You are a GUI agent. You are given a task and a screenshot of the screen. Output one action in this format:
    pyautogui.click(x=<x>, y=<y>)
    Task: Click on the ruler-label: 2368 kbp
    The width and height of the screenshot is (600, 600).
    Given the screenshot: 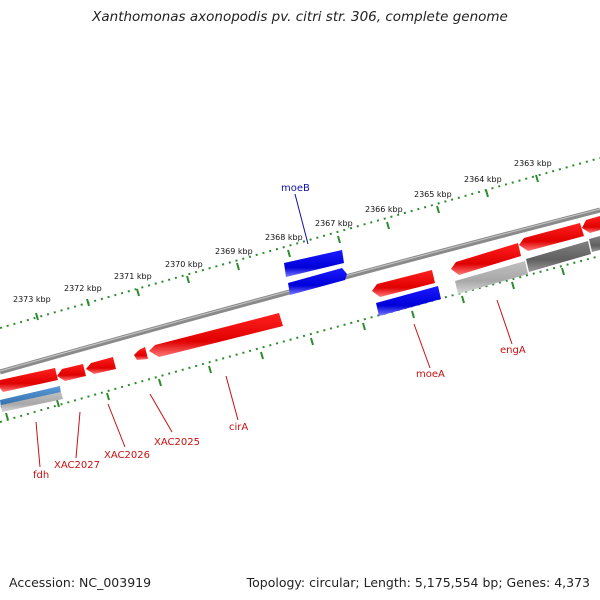 What is the action you would take?
    pyautogui.click(x=284, y=237)
    